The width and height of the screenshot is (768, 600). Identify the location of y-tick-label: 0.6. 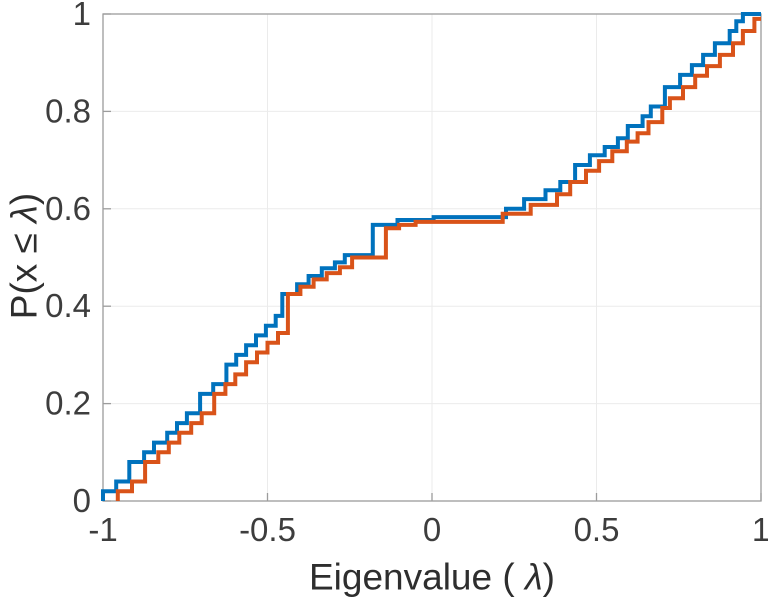
(68, 208).